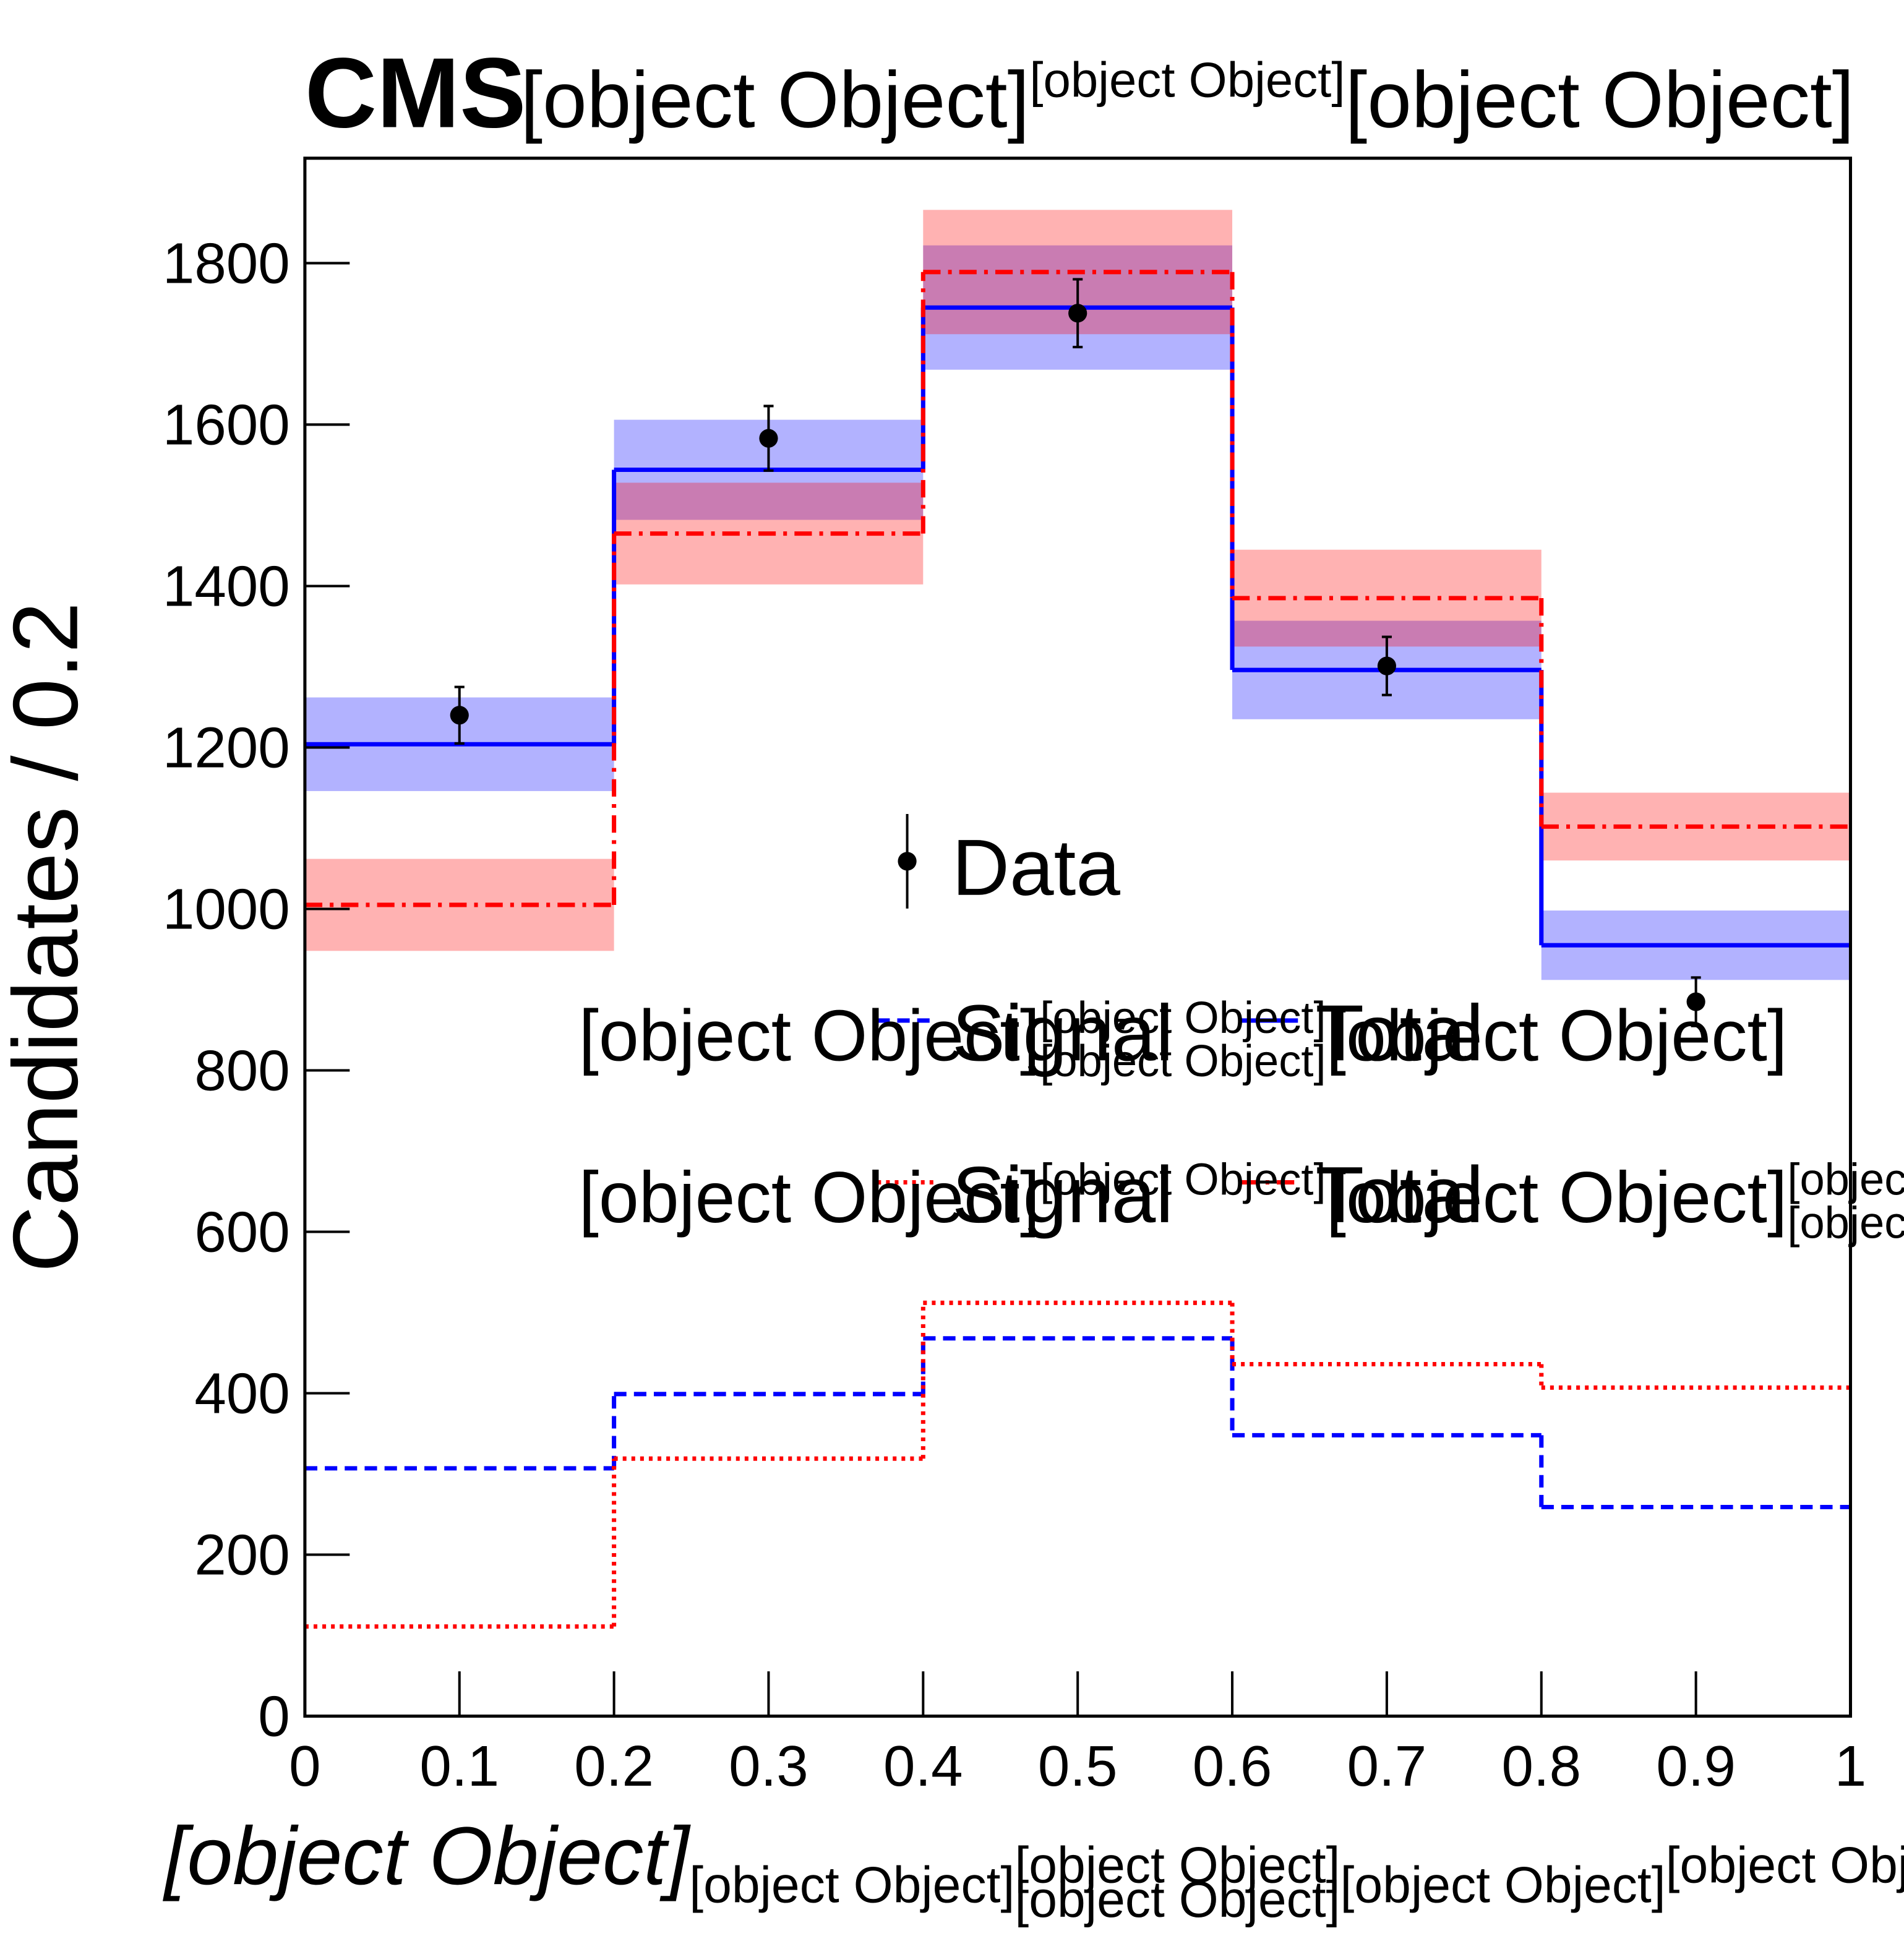 The image size is (1904, 1949). Describe the element at coordinates (304, 1766) in the screenshot. I see `x-tick-label: 0` at that location.